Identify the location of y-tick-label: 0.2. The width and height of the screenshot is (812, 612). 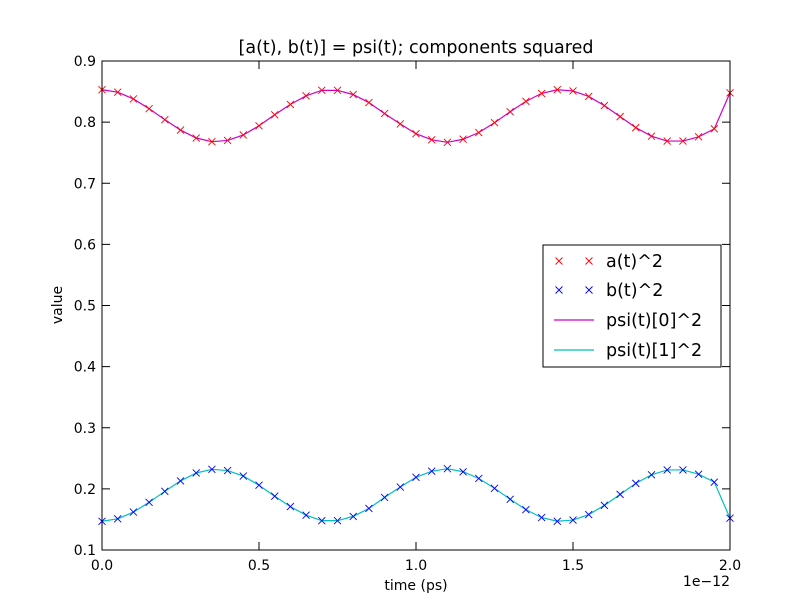
(85, 490).